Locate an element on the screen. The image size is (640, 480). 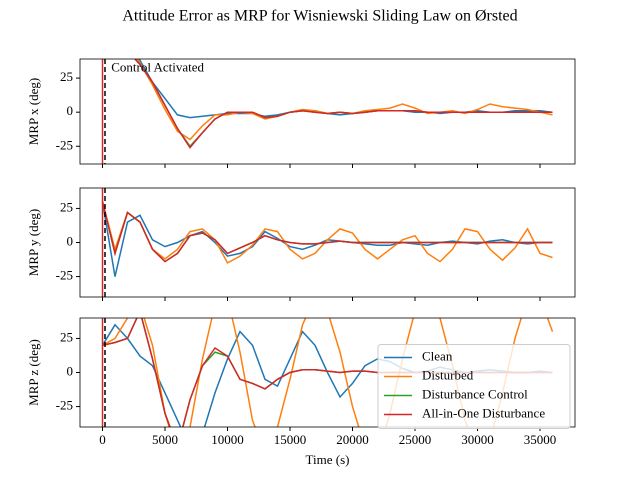
legend-box is located at coordinates (474, 386).